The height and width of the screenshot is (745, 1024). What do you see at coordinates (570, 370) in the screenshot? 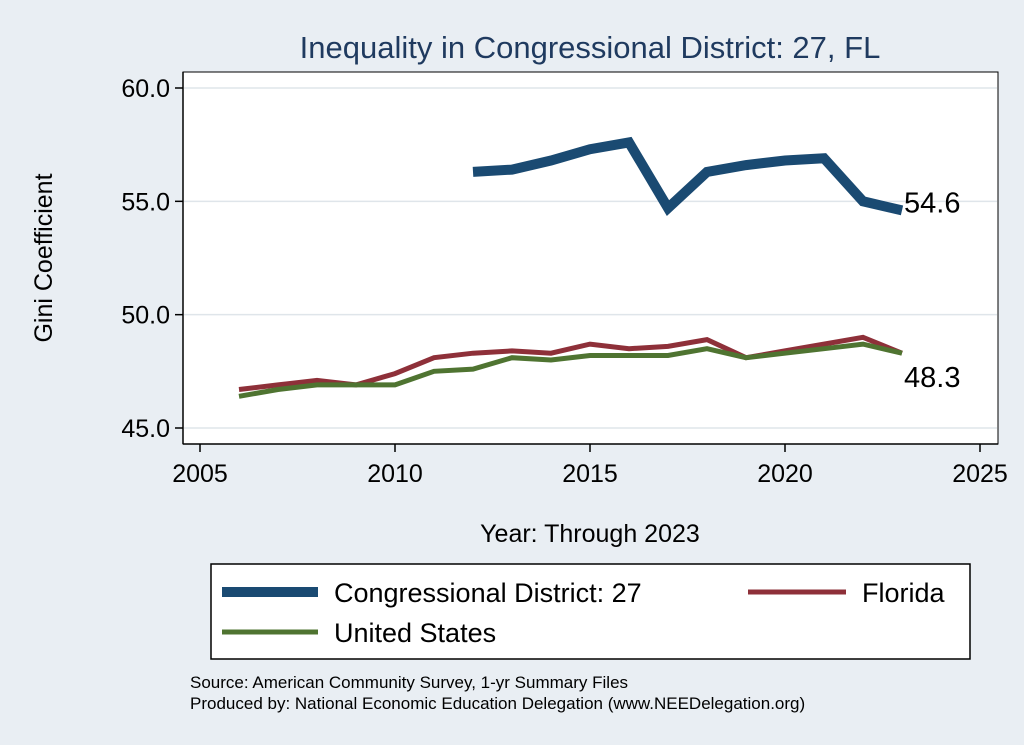
I see `series-line-united-states` at bounding box center [570, 370].